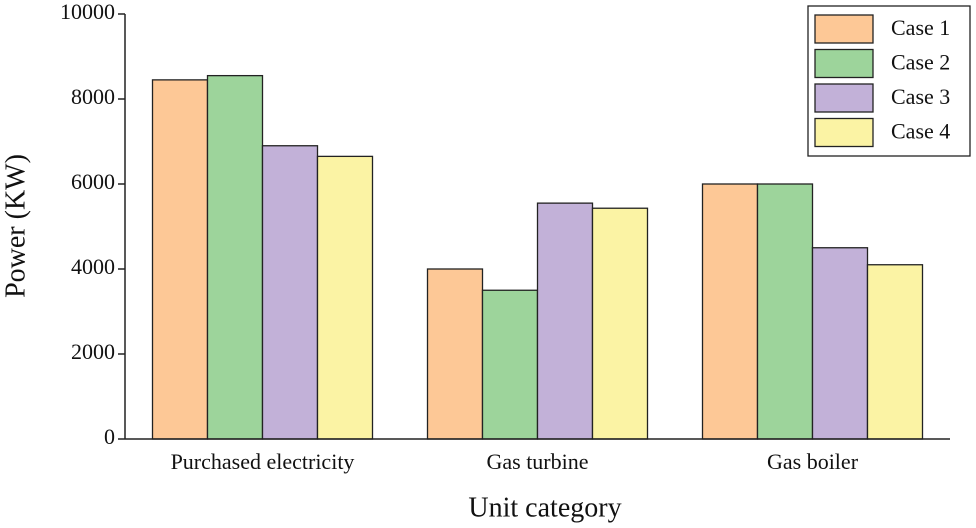 The width and height of the screenshot is (976, 528). Describe the element at coordinates (93, 351) in the screenshot. I see `y-tick-label: 2000` at that location.